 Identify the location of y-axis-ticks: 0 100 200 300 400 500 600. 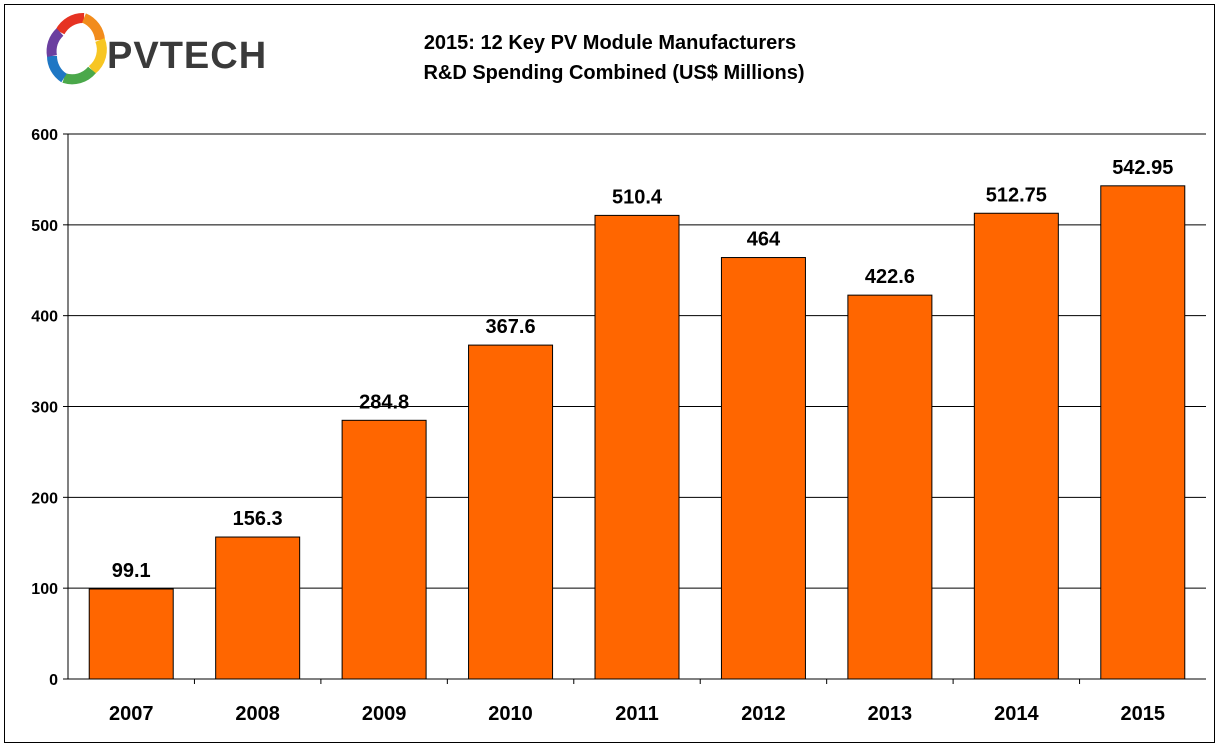
(44, 408).